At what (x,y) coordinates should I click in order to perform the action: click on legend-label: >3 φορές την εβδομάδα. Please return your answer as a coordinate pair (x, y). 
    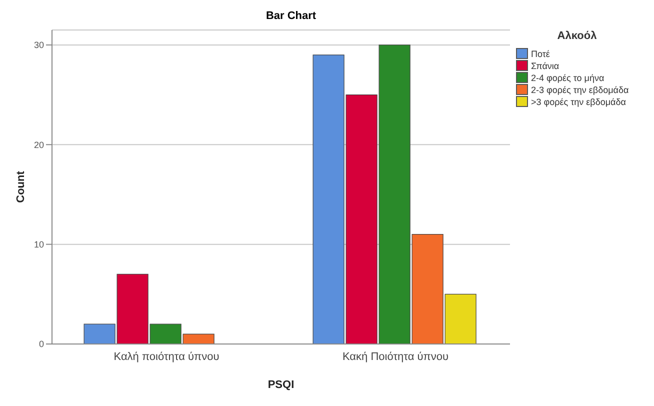
    Looking at the image, I should click on (578, 101).